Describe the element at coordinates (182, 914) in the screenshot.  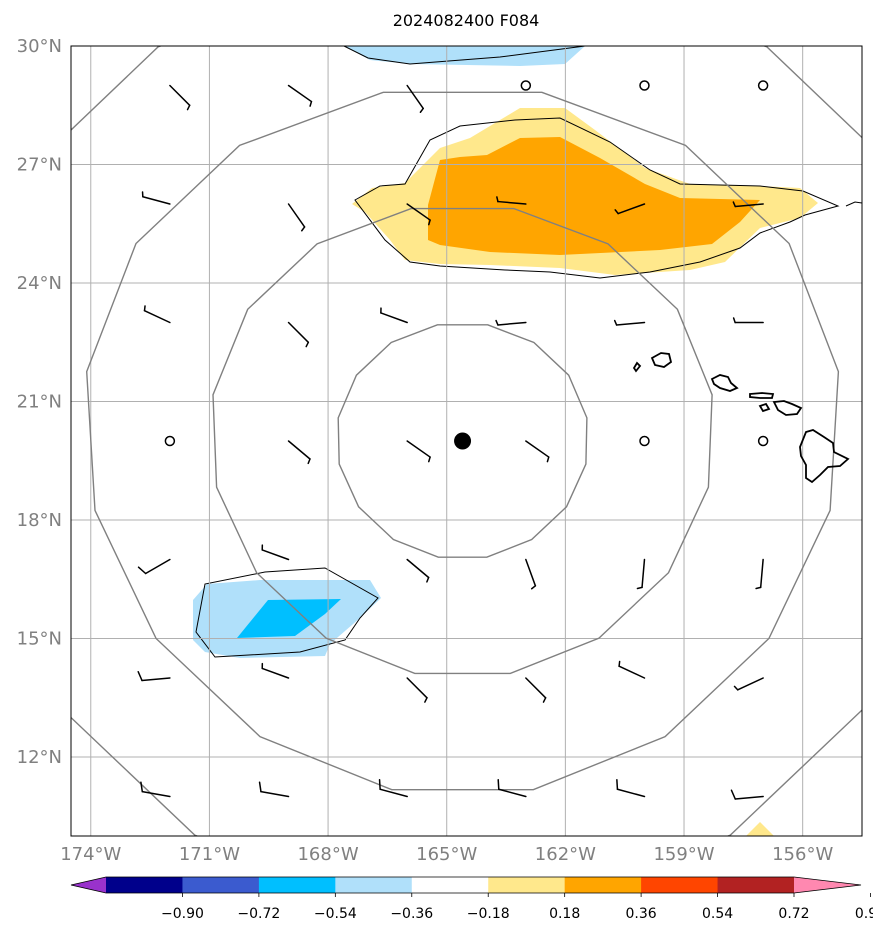
I see `colorbar-tick-label: −0.90` at that location.